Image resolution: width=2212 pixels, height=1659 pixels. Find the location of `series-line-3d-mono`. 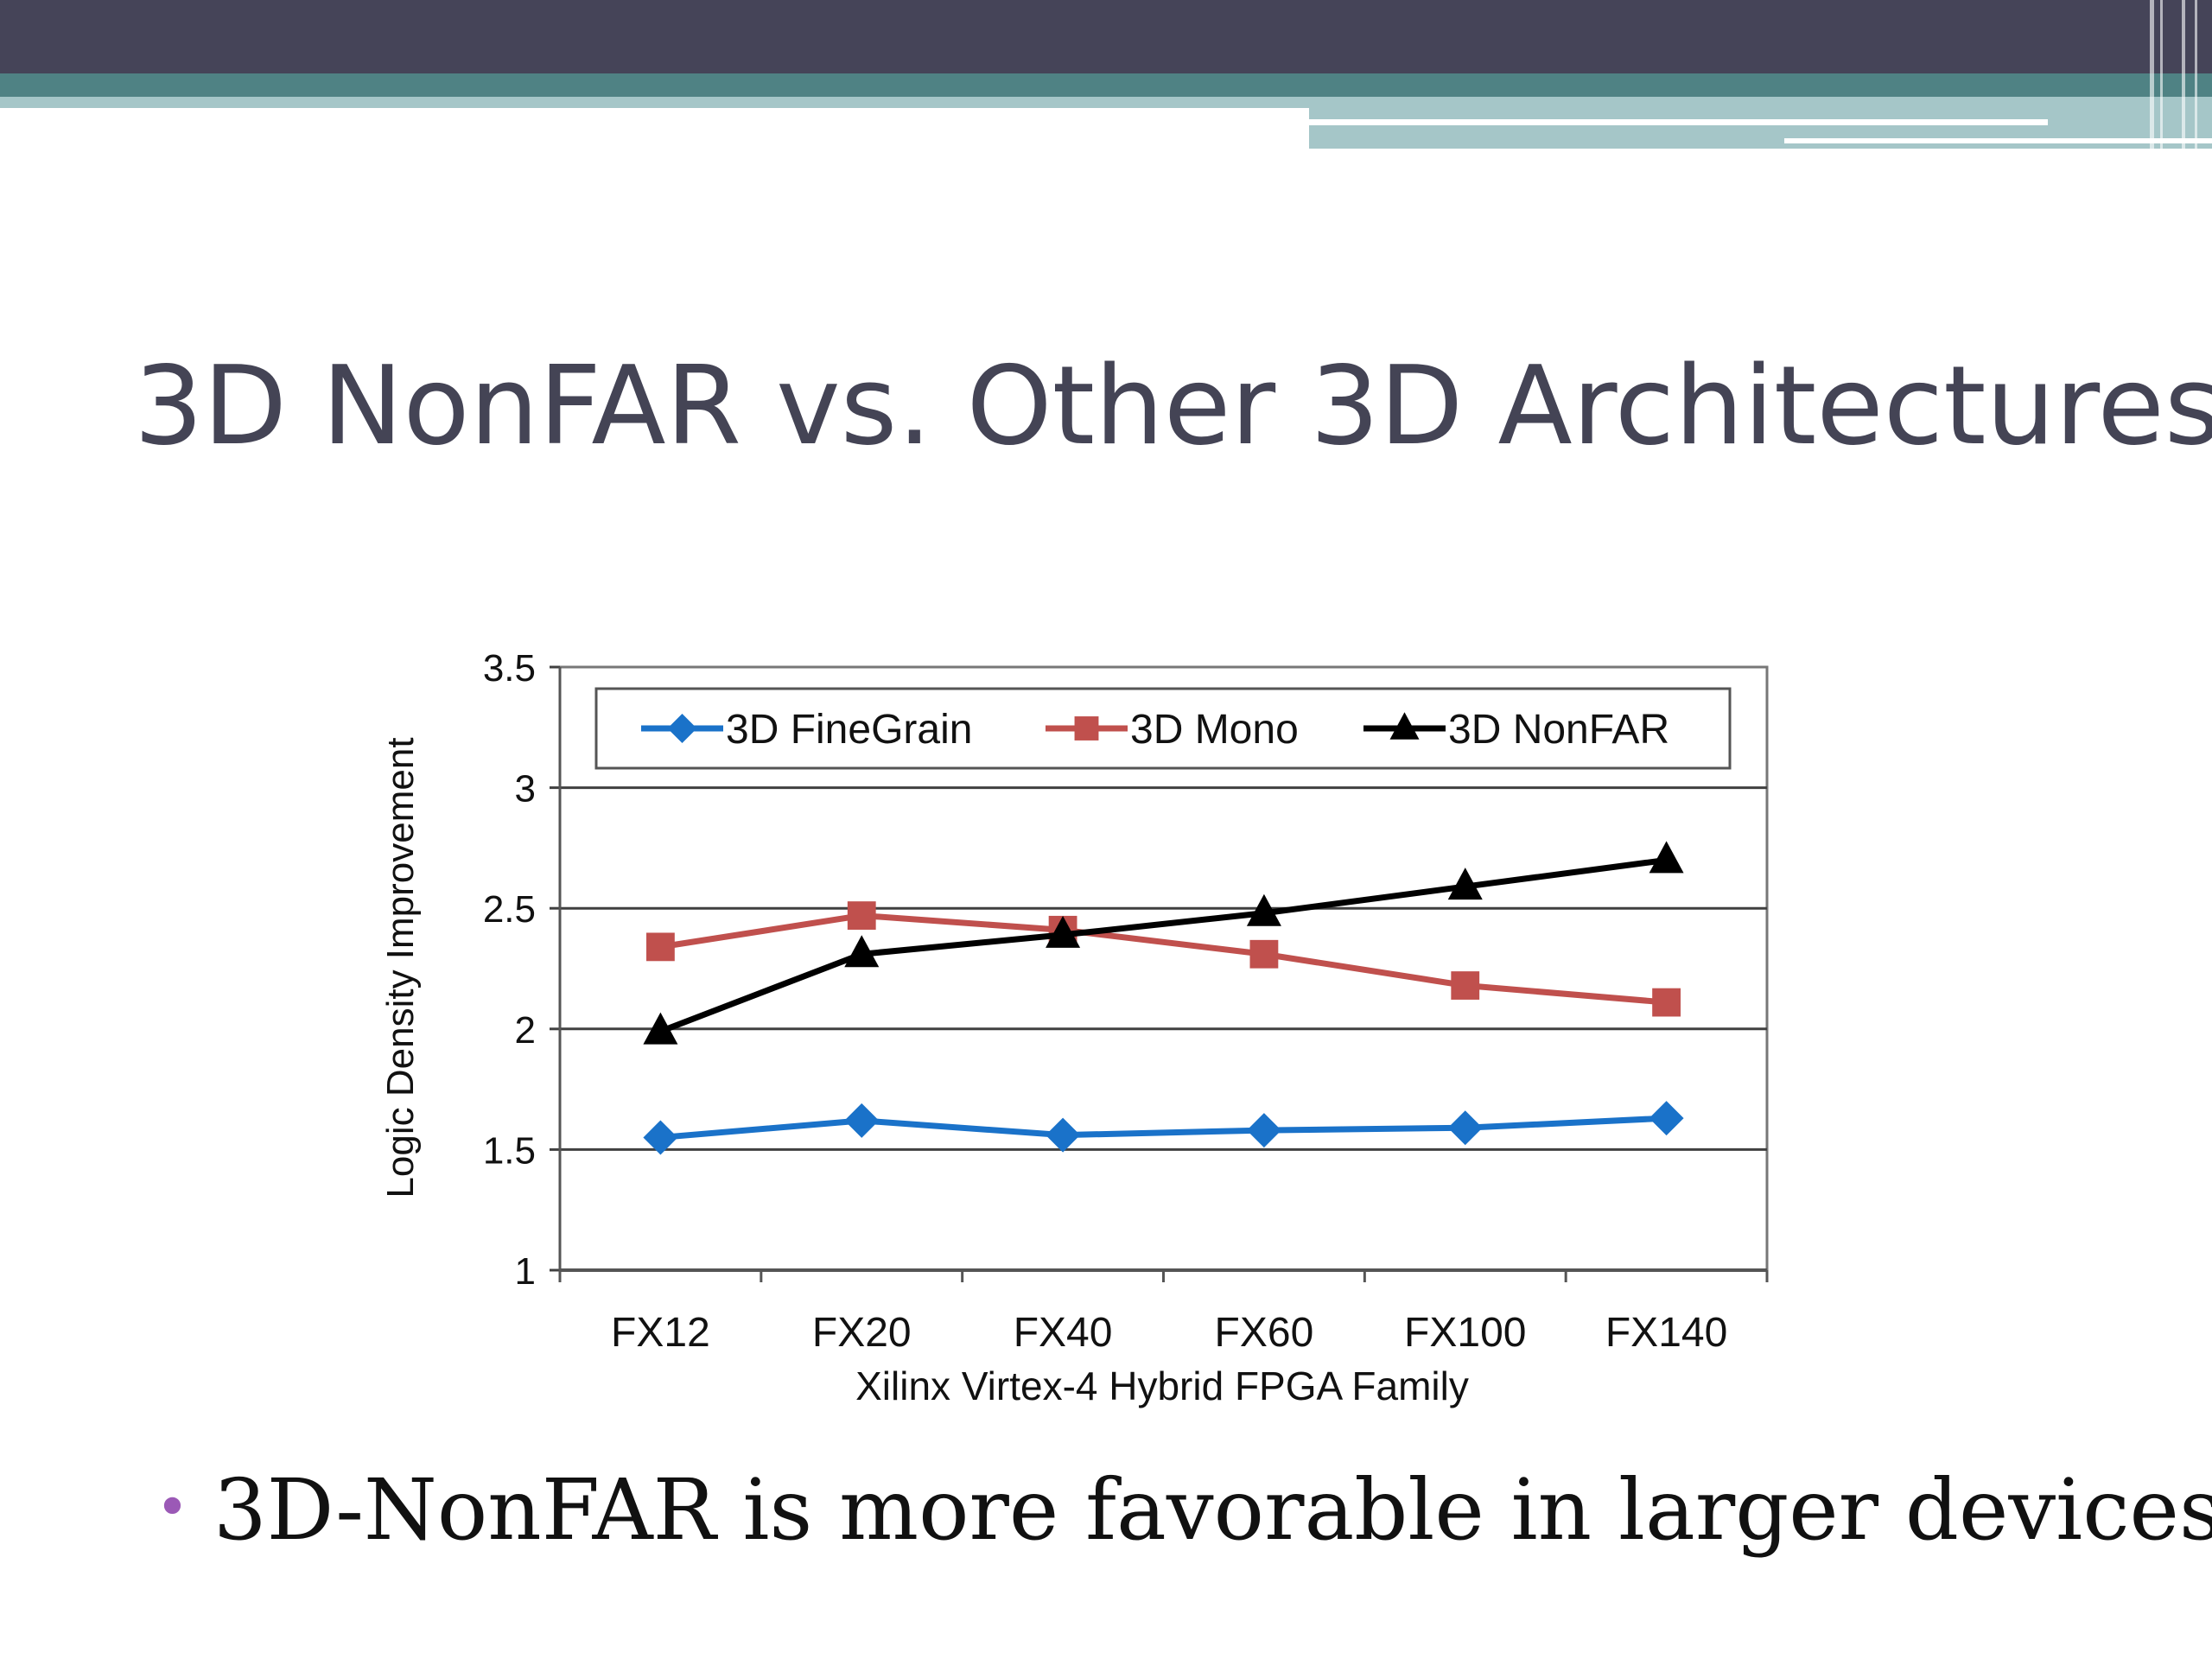

series-line-3d-mono is located at coordinates (1163, 959).